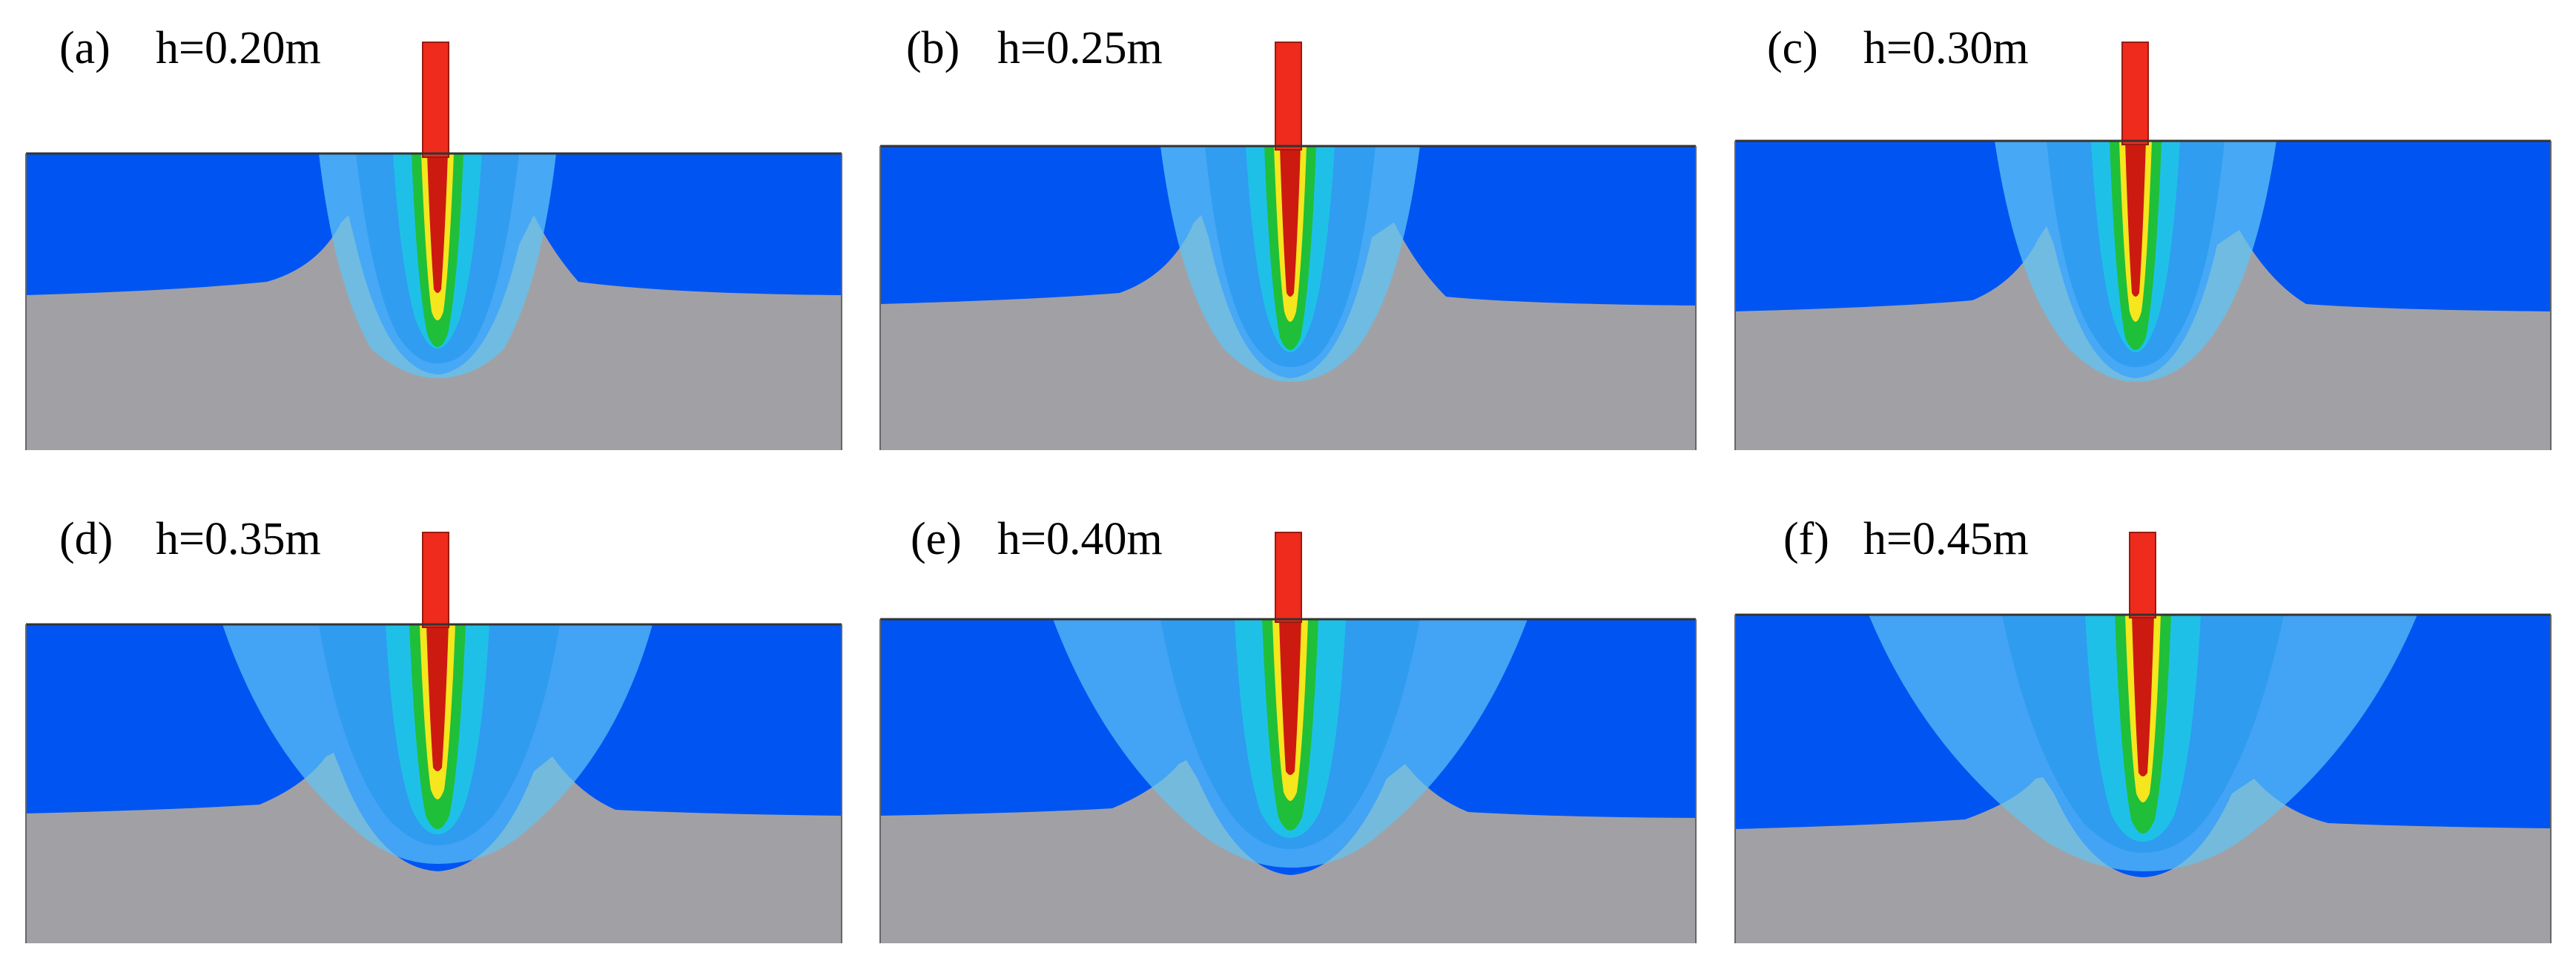 This screenshot has height=967, width=2576. I want to click on panel-f: (f) h=0.45m, so click(2143, 728).